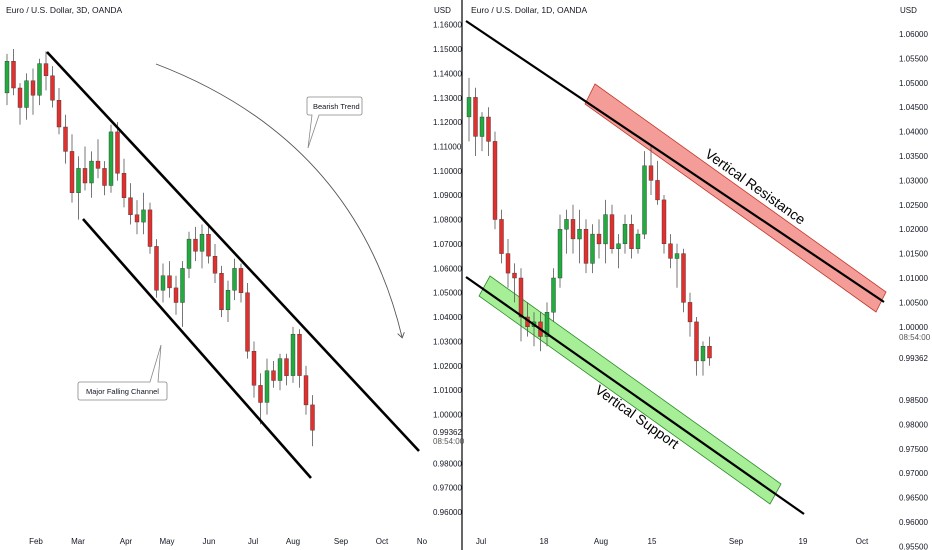 The height and width of the screenshot is (550, 932). Describe the element at coordinates (197, 348) in the screenshot. I see `channel-lower-line` at that location.